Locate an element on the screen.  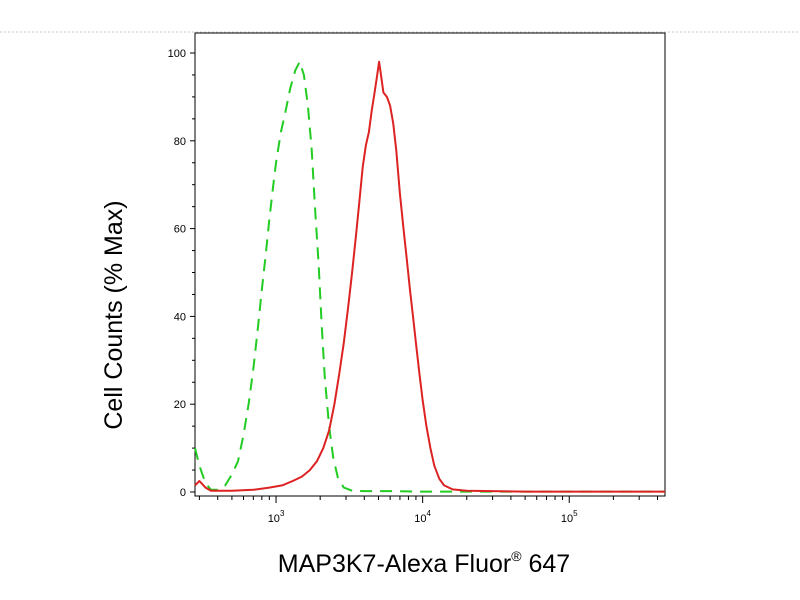
x-axis-title-main: MAP3K7-Alexa Fluor is located at coordinates (394, 564).